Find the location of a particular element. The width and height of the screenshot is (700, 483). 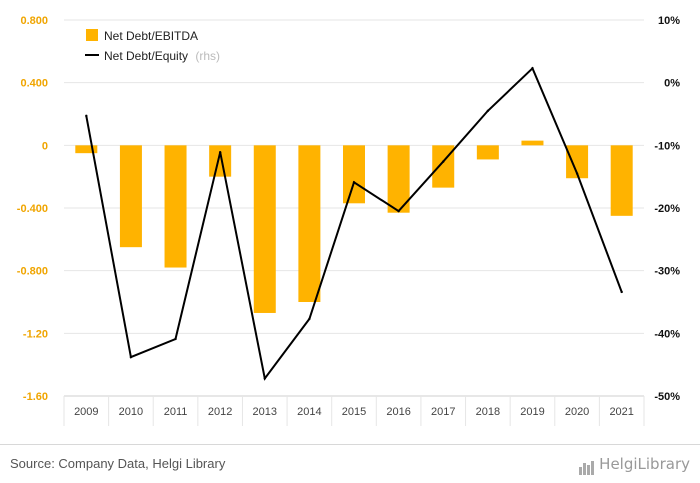

bar-2011 is located at coordinates (175, 206).